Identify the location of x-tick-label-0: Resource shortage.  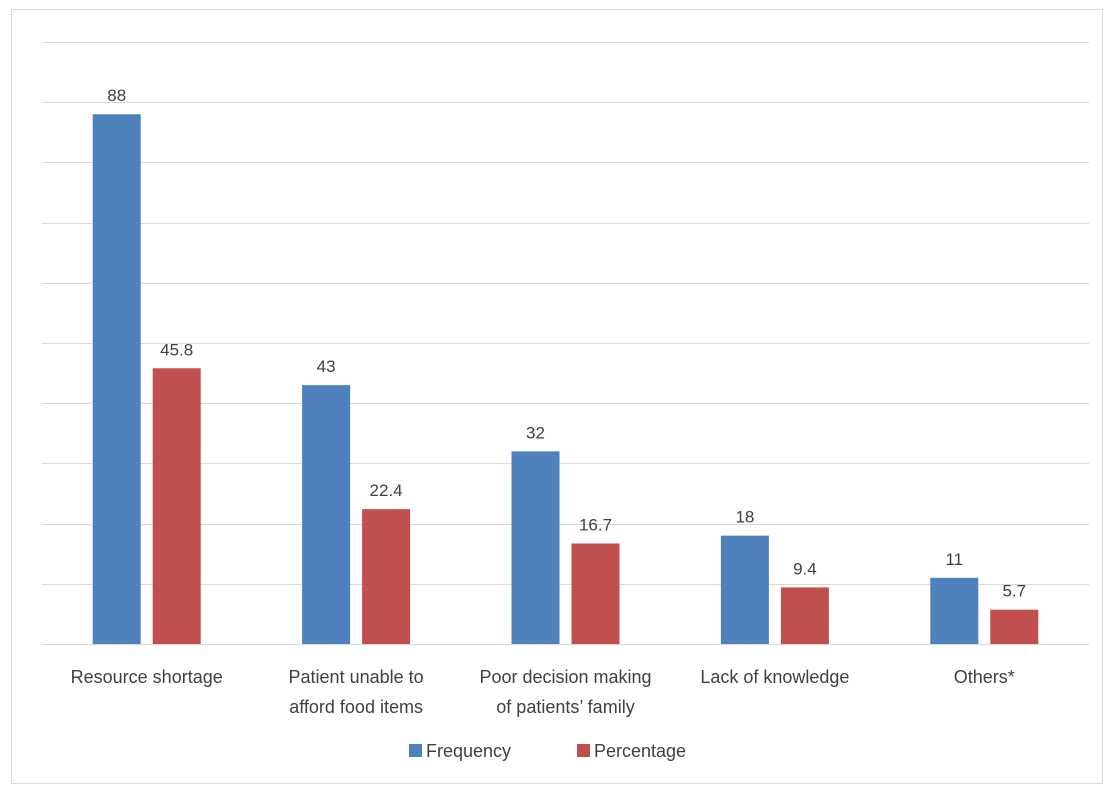
(147, 677).